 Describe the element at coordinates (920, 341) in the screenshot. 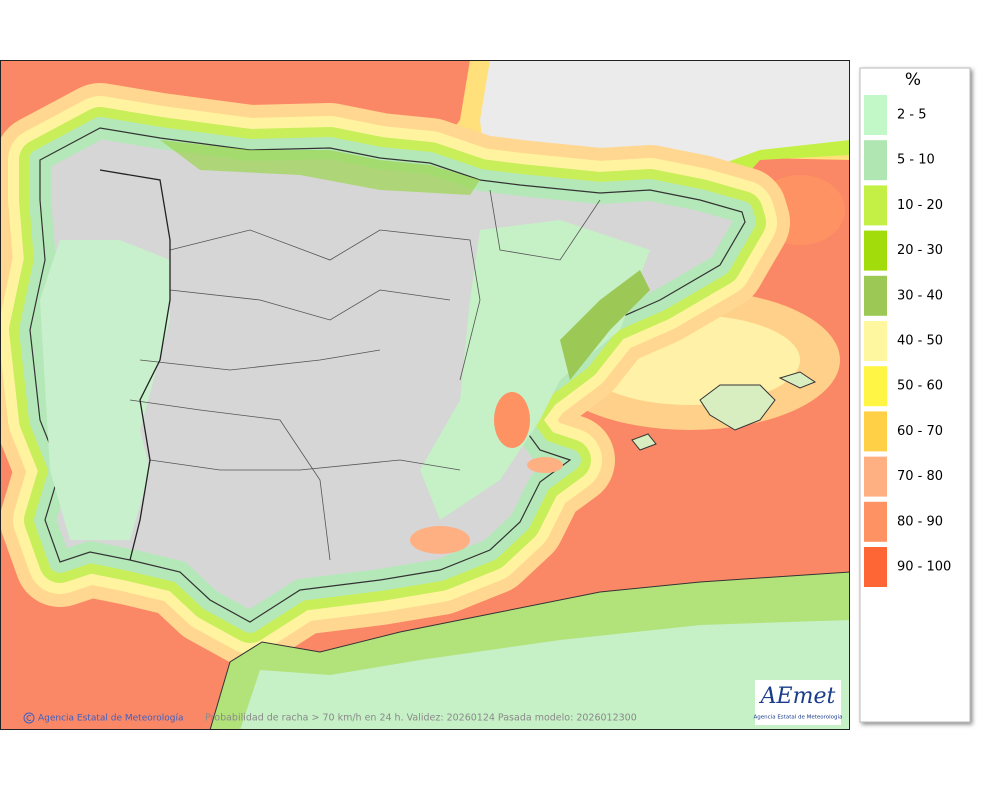

I see `legend-label: 40 - 50` at that location.